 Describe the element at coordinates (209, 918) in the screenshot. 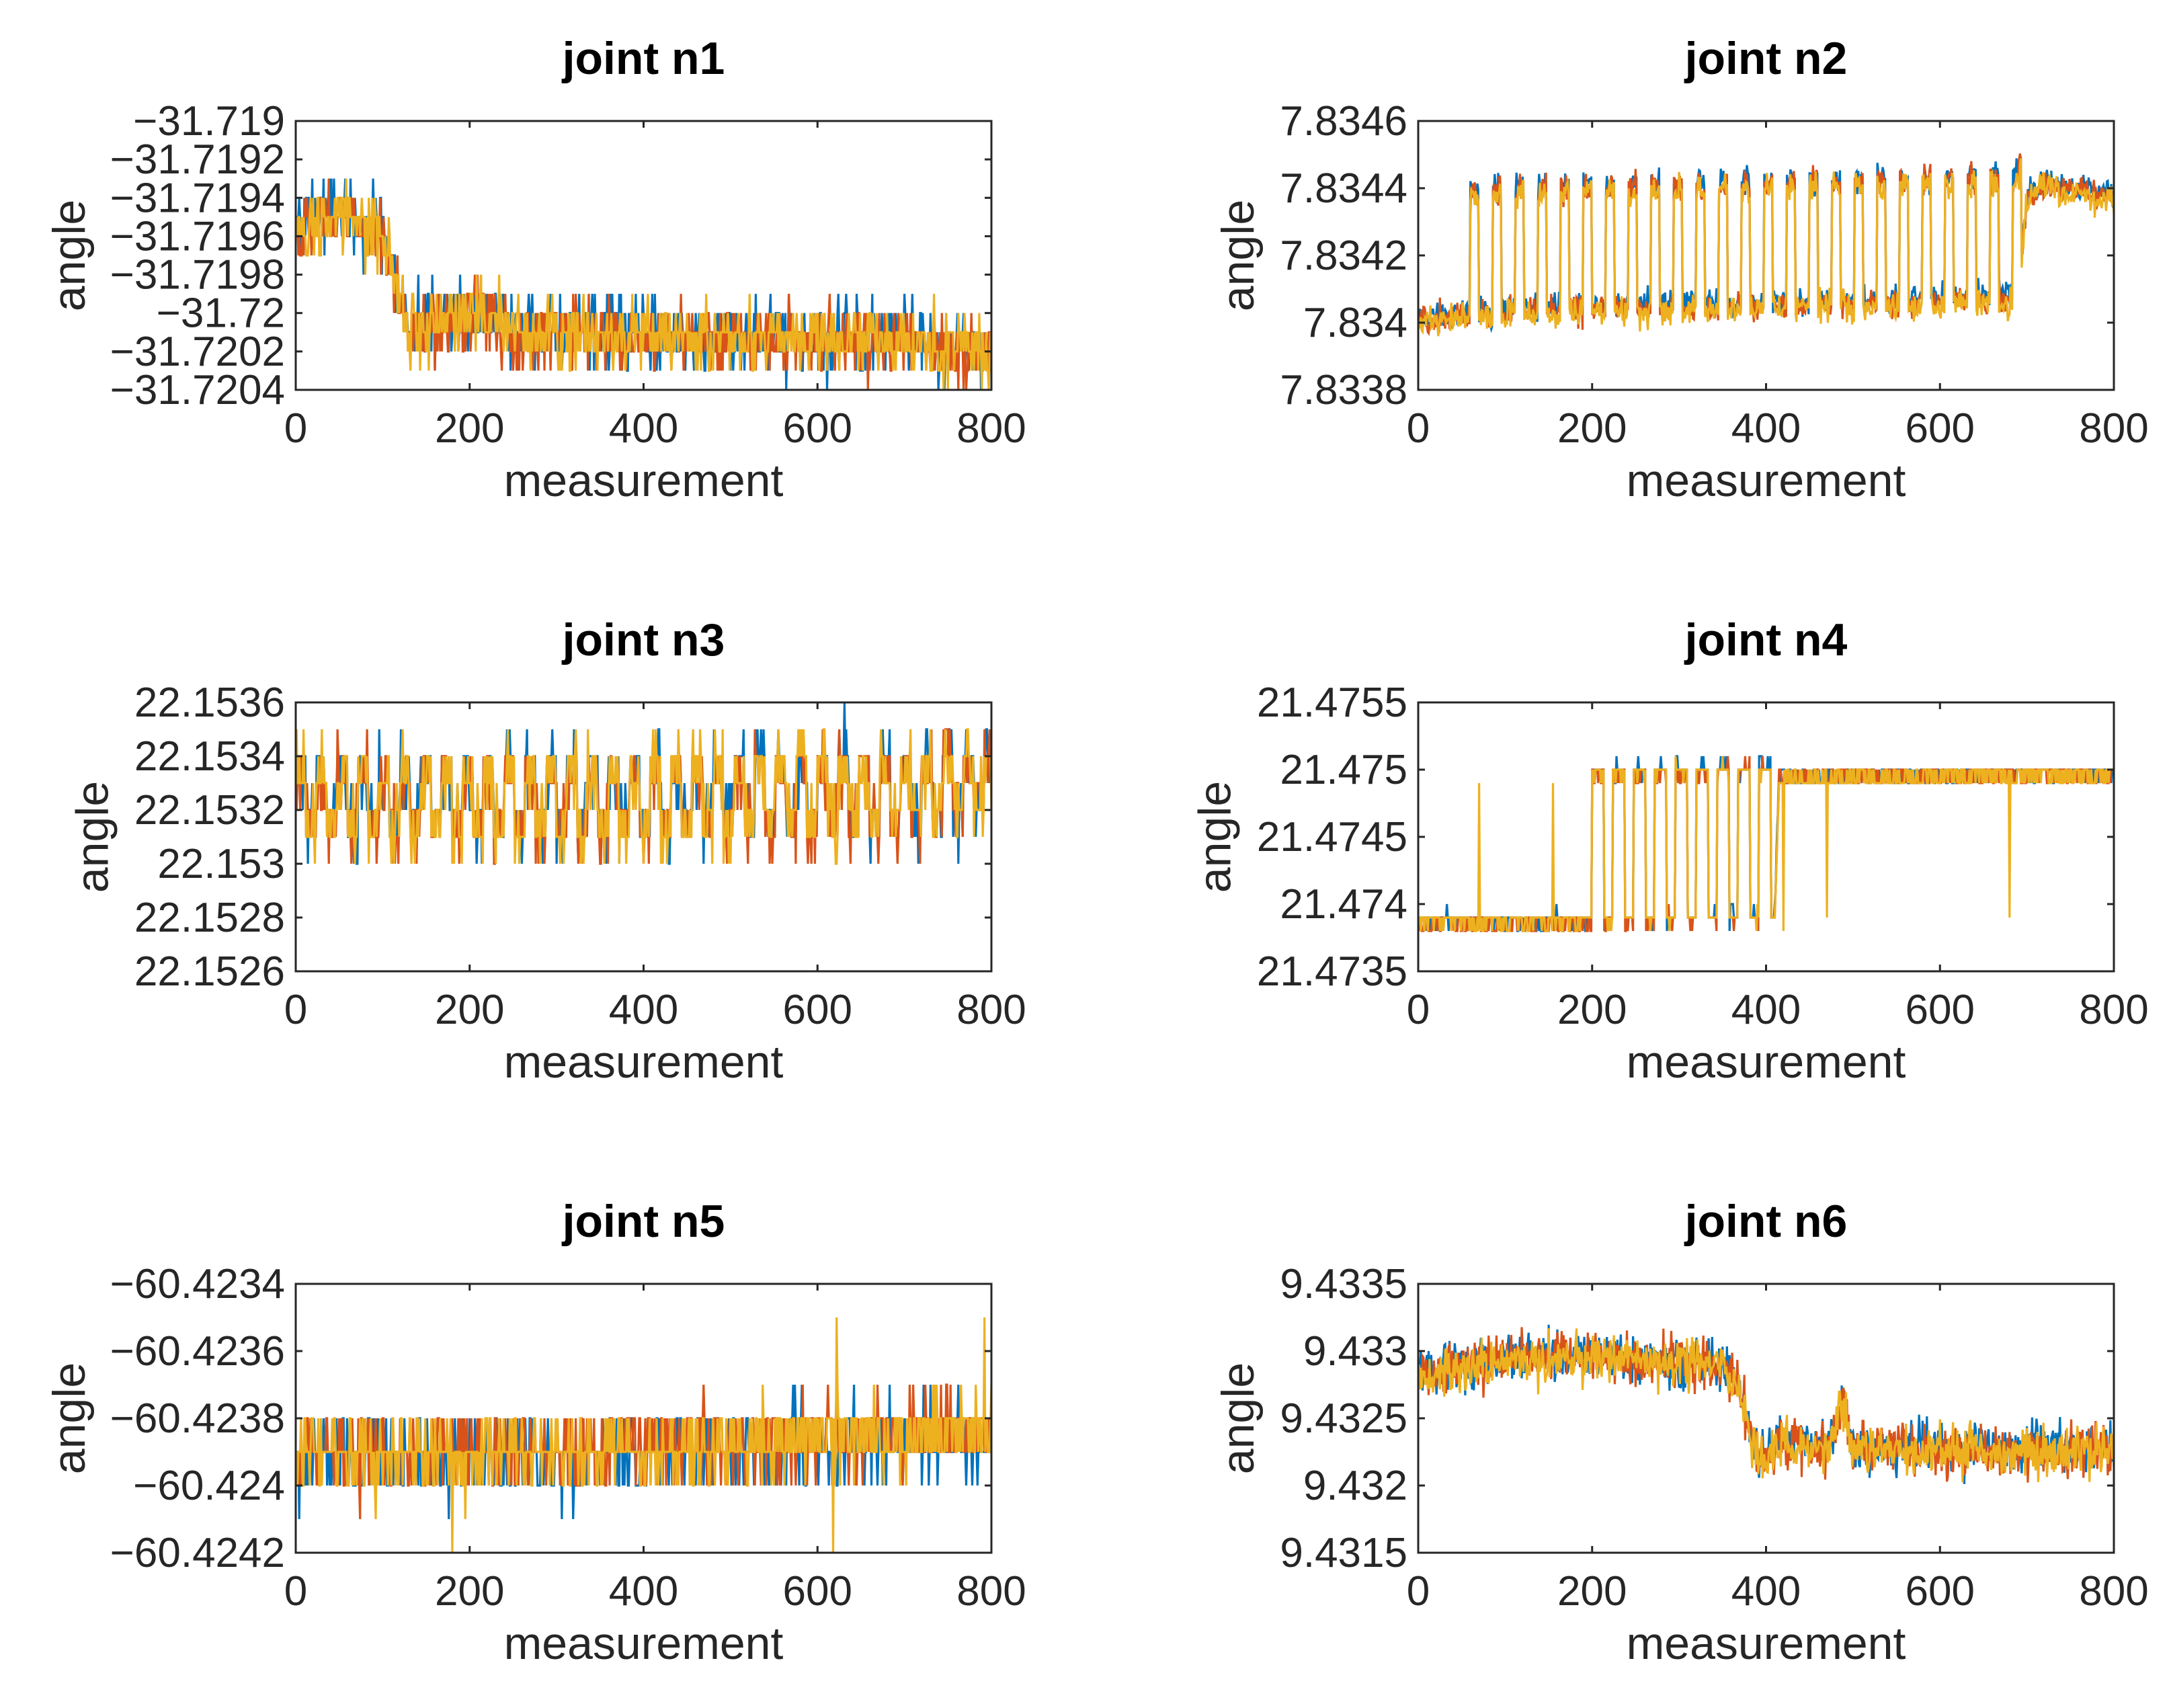

I see `y-tick-label: 22.1528` at that location.